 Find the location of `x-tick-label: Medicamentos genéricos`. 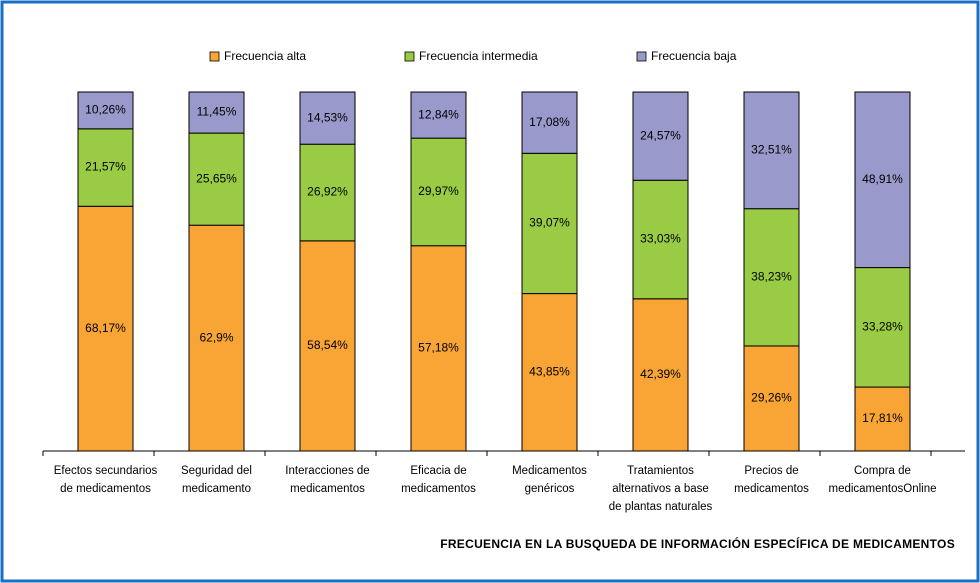

x-tick-label: Medicamentos genéricos is located at coordinates (549, 480).